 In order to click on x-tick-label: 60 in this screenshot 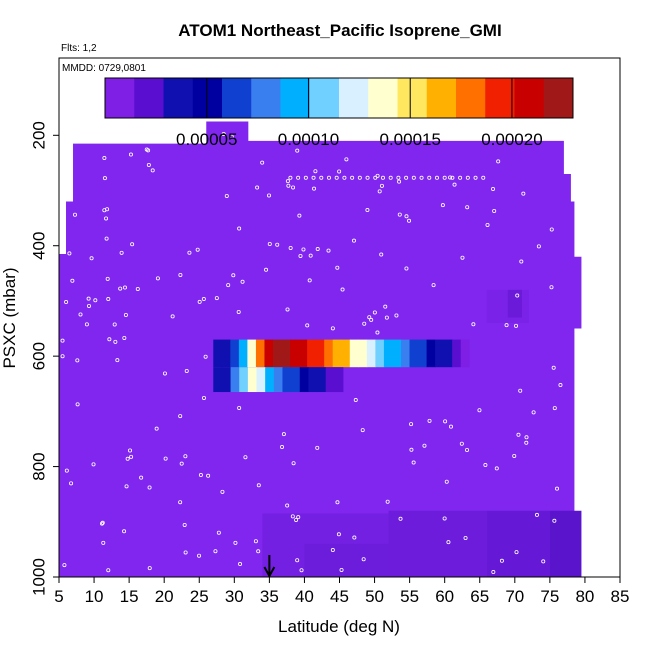, I will do `click(444, 596)`.